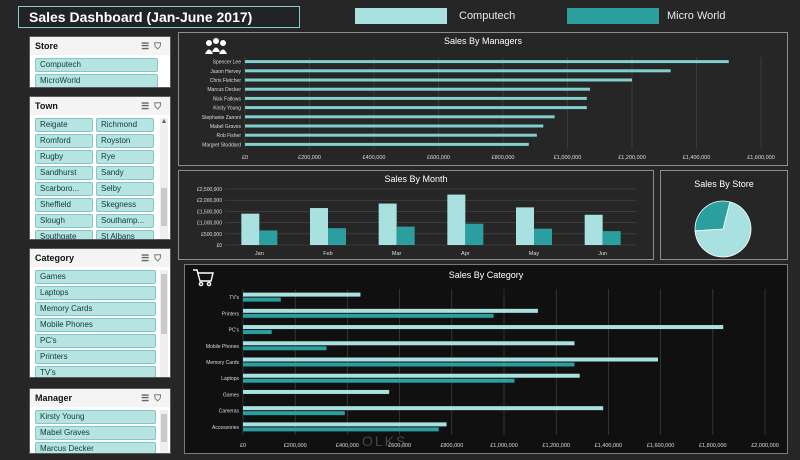 Image resolution: width=800 pixels, height=460 pixels. I want to click on manager-slicer-scrollbar, so click(164, 431).